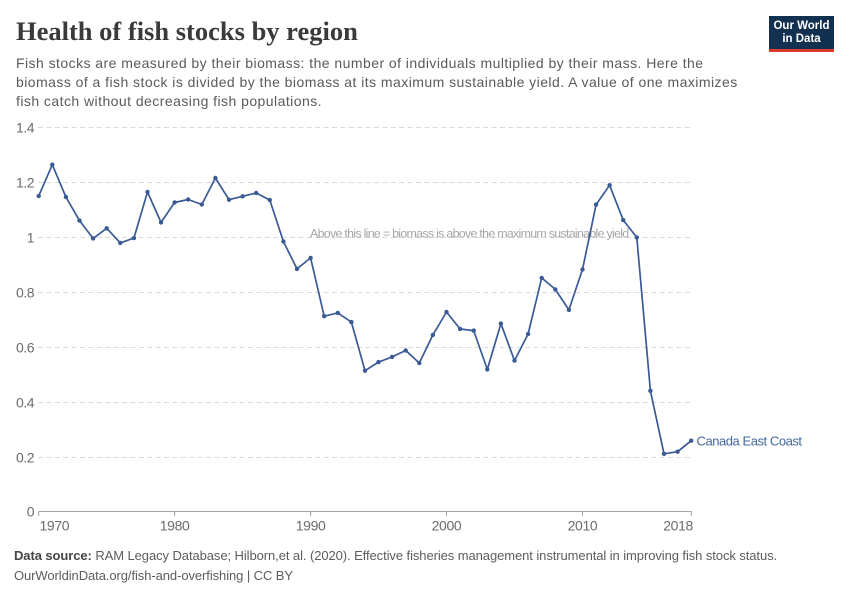 This screenshot has width=850, height=600. What do you see at coordinates (447, 526) in the screenshot?
I see `svg-text: 2000` at bounding box center [447, 526].